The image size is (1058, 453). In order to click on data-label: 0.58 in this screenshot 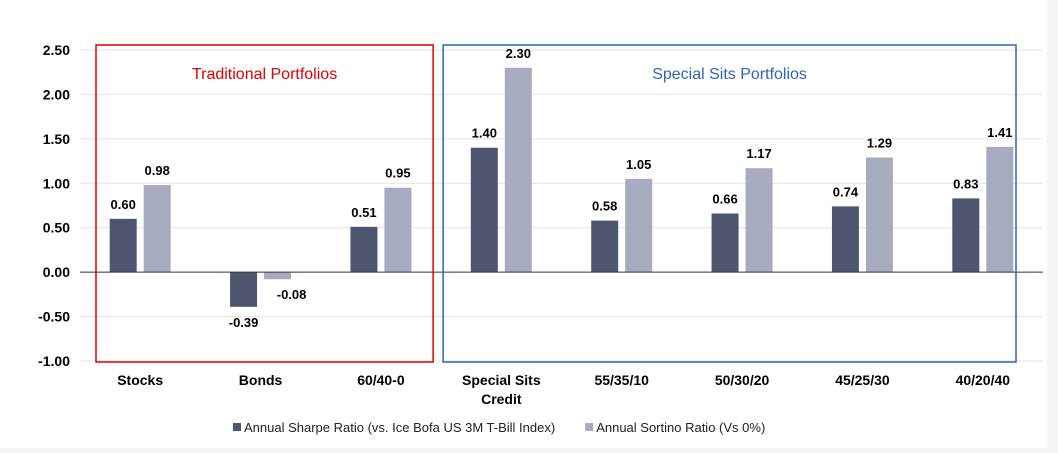, I will do `click(604, 206)`.